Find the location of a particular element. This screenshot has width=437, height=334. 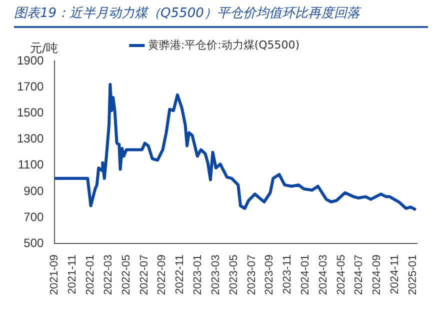

x-tick-label: 2022-07 is located at coordinates (144, 275).